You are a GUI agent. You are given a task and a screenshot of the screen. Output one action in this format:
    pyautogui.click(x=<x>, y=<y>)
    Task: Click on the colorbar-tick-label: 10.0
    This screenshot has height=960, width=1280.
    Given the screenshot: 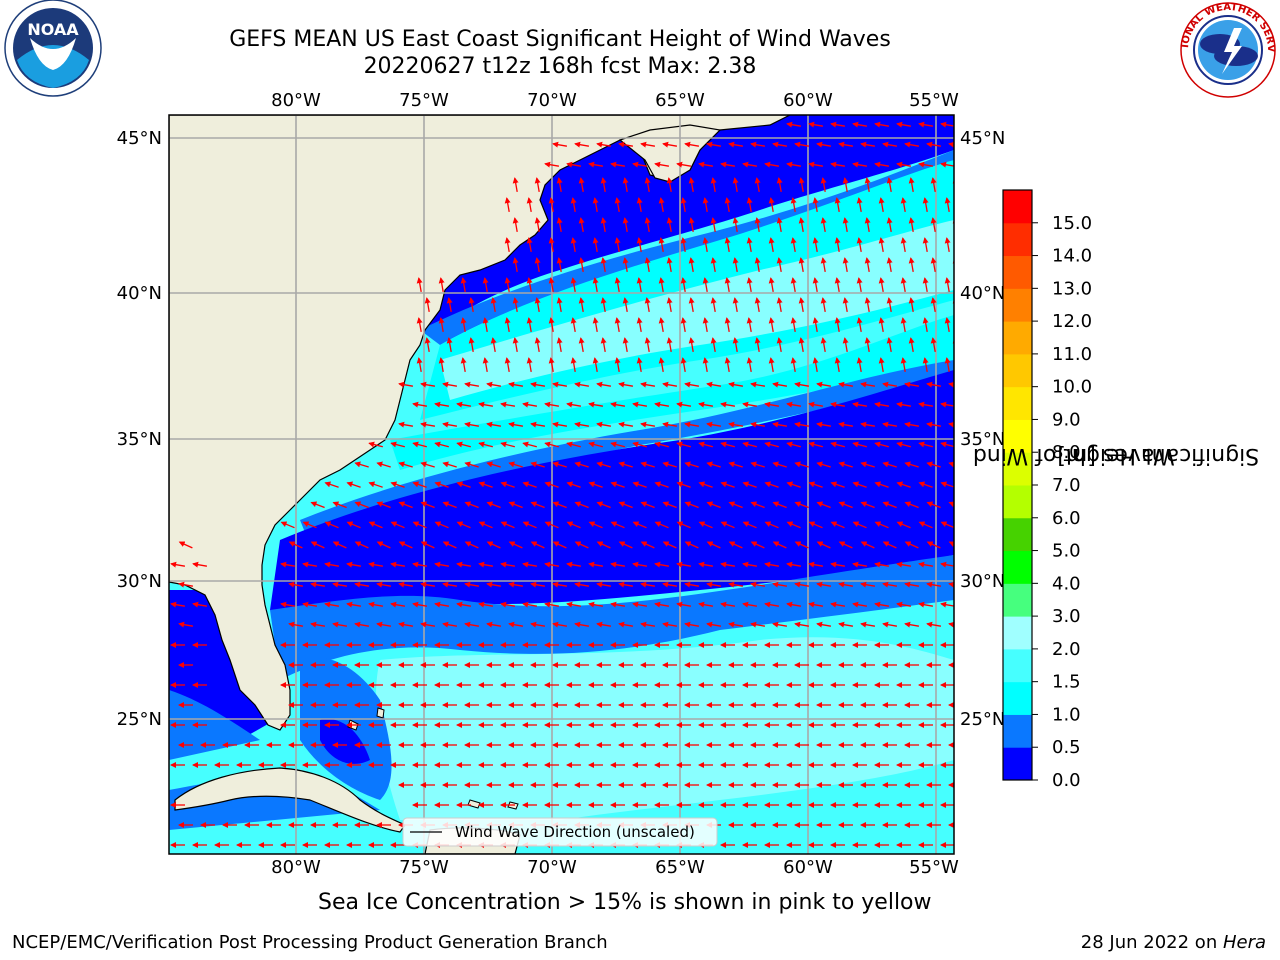 What is the action you would take?
    pyautogui.click(x=1072, y=387)
    